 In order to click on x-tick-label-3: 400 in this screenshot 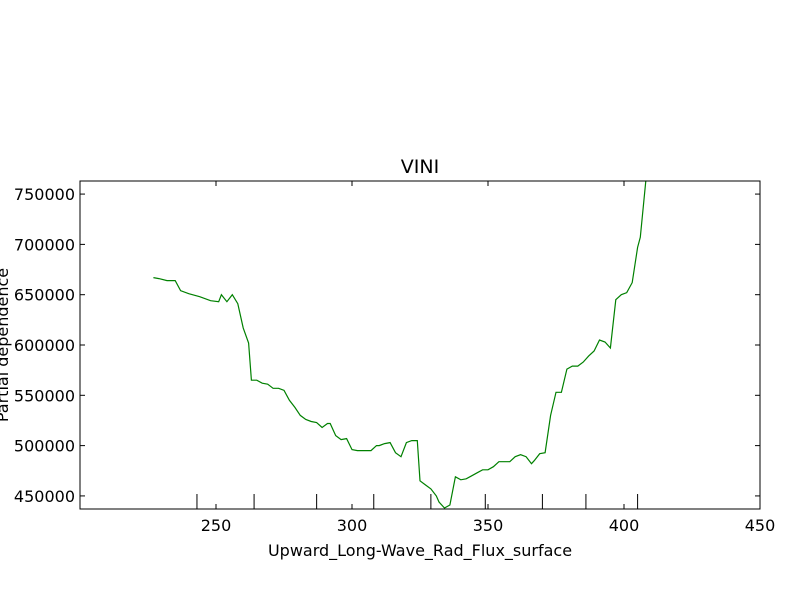, I will do `click(624, 525)`.